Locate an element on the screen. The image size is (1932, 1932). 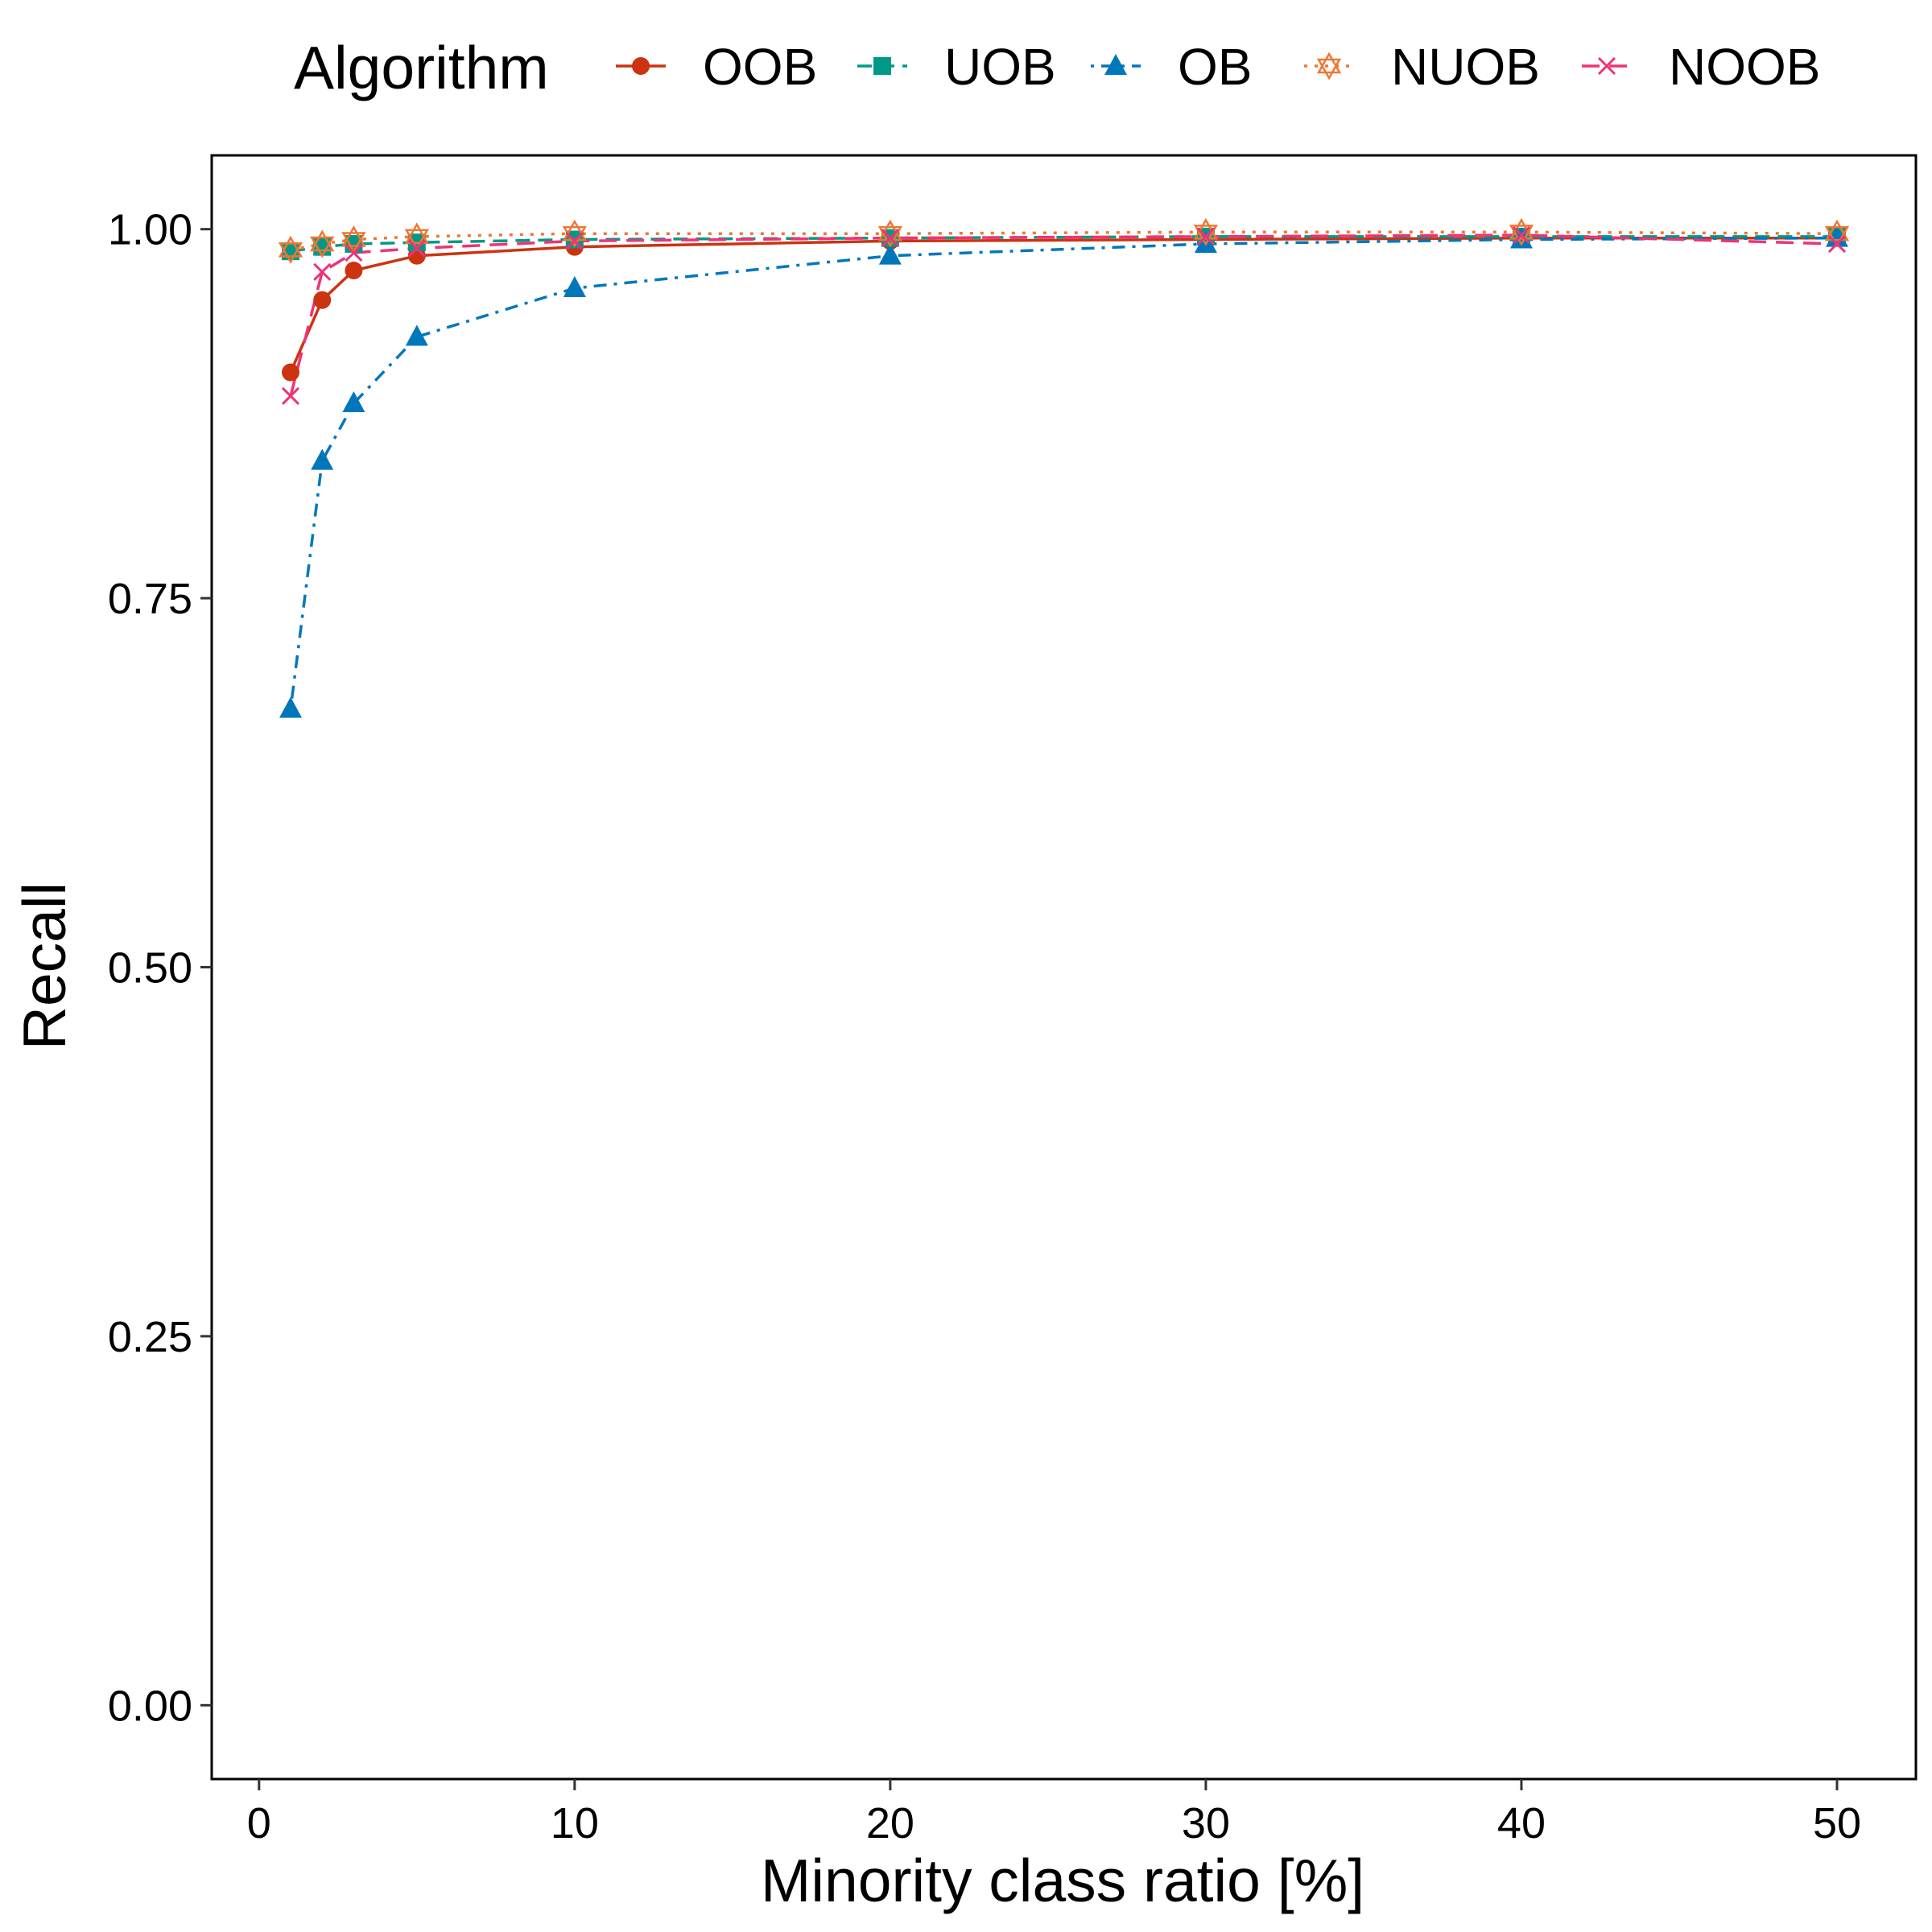
legend: Algorithm OOB UOB OB NUOB NOOB is located at coordinates (1057, 67).